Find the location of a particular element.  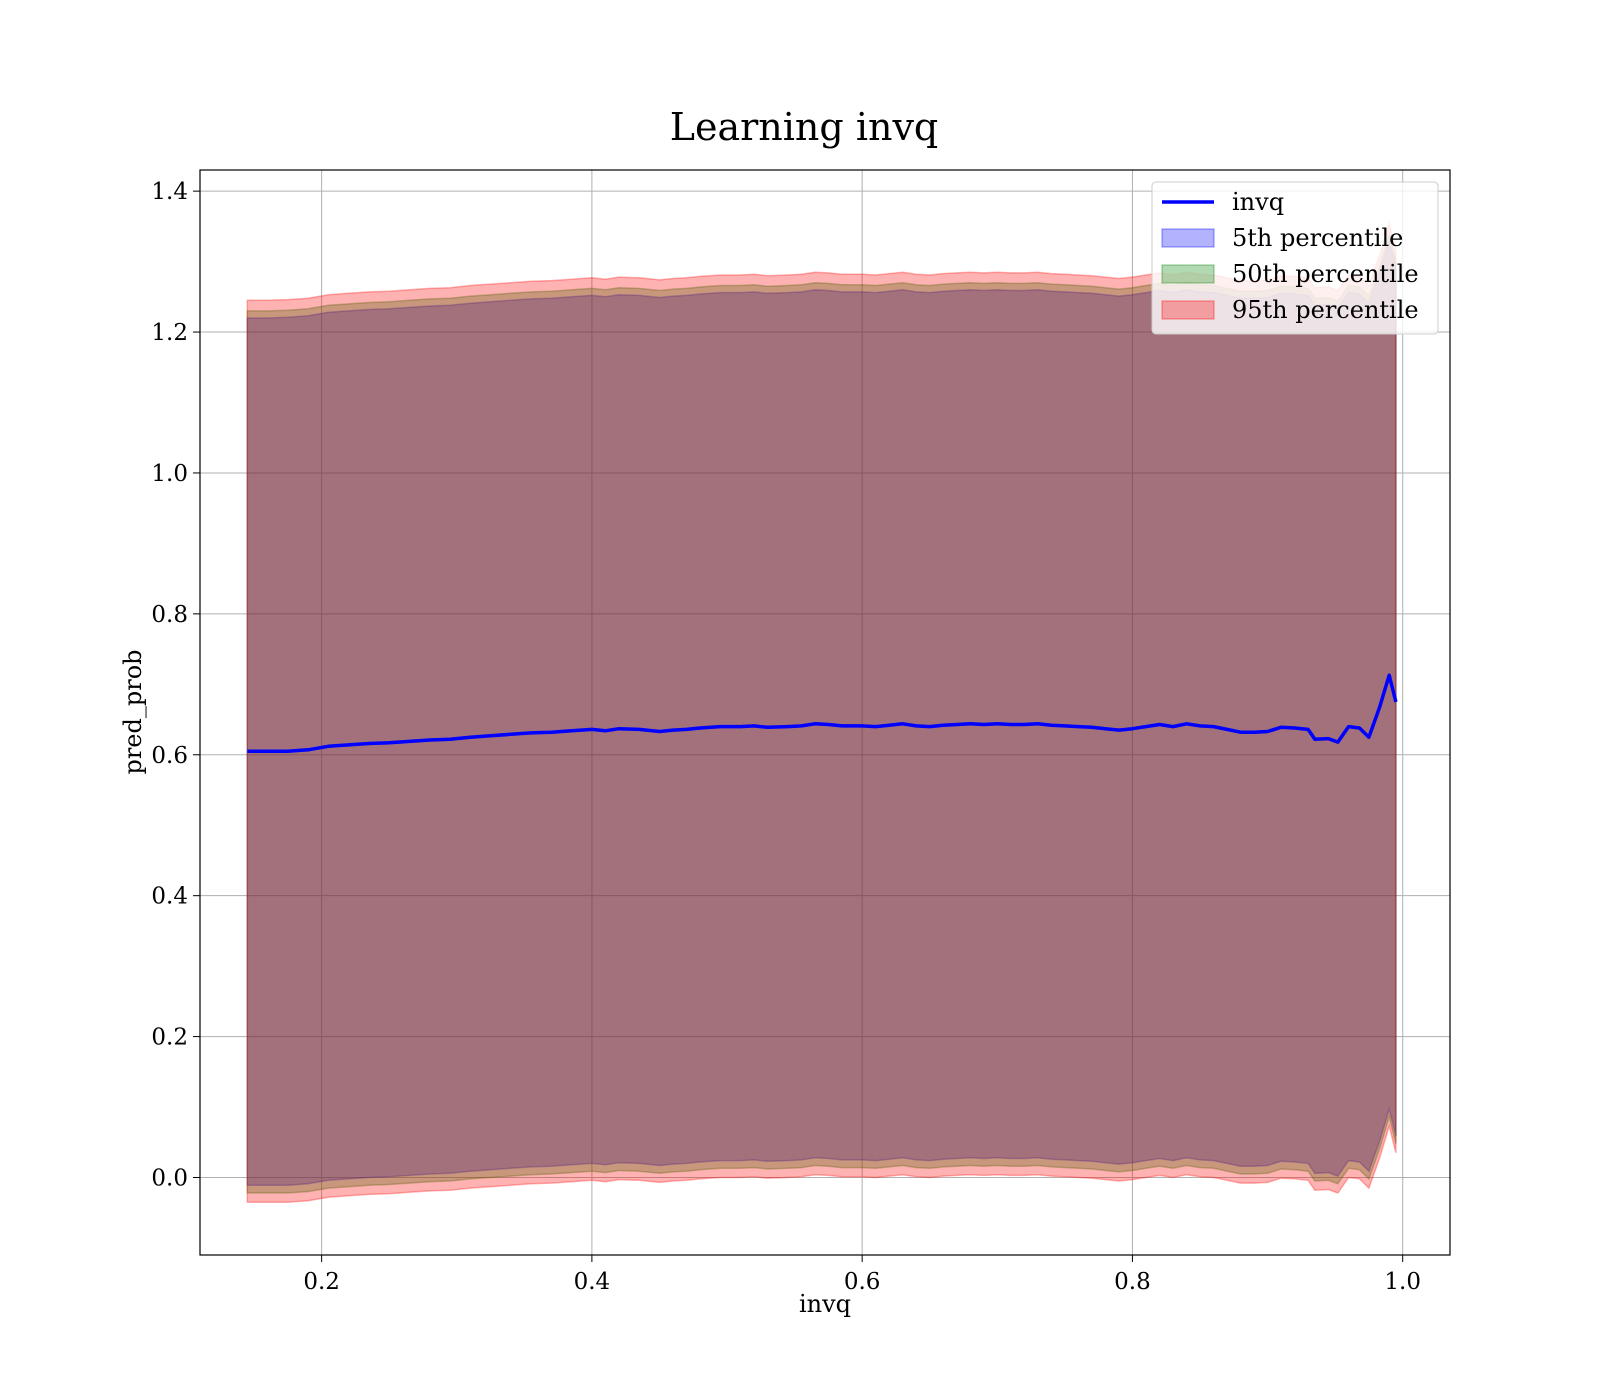

y-tick-label: 0.4 is located at coordinates (169, 897).